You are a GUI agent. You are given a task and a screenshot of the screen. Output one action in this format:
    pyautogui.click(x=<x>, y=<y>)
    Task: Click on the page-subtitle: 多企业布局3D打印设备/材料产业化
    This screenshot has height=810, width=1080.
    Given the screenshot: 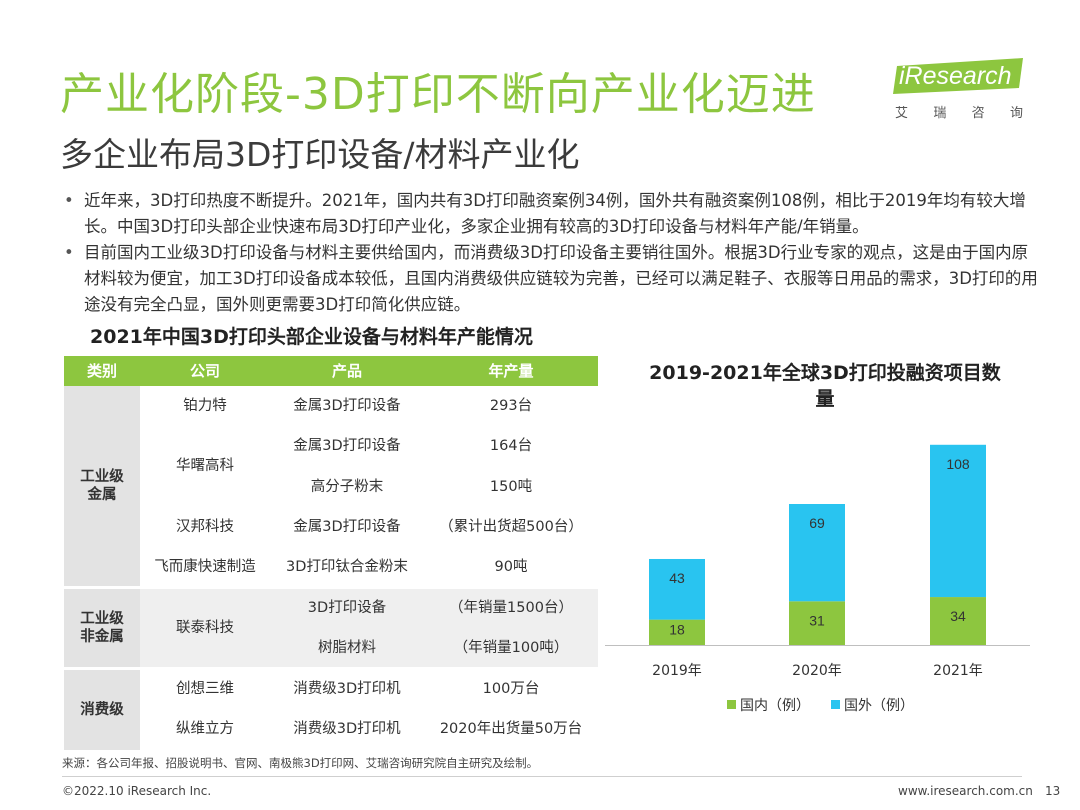 What is the action you would take?
    pyautogui.click(x=320, y=154)
    